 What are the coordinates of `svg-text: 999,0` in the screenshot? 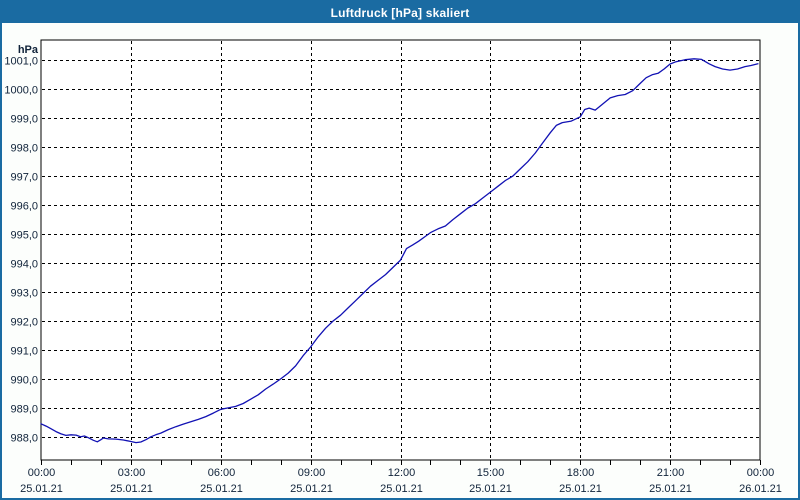 It's located at (24, 120).